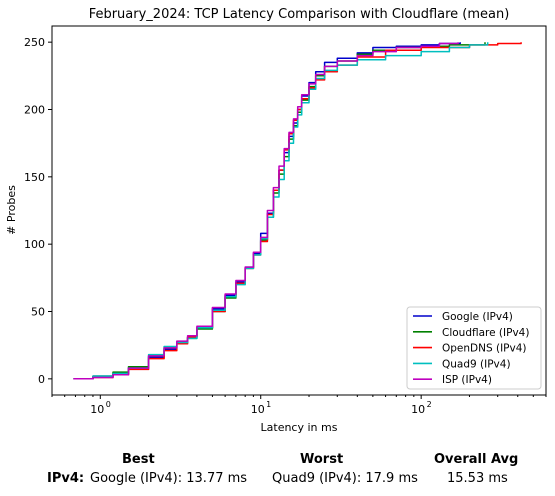  Describe the element at coordinates (299, 405) in the screenshot. I see `x-axis-ticks: 10 0 10 1 10 2` at that location.